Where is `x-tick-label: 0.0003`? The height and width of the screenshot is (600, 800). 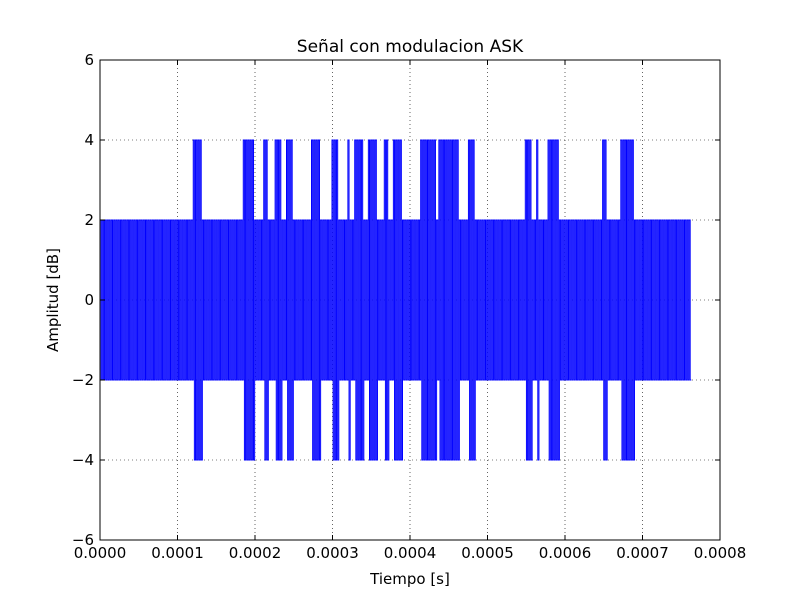
x-tick-label: 0.0003 is located at coordinates (332, 553).